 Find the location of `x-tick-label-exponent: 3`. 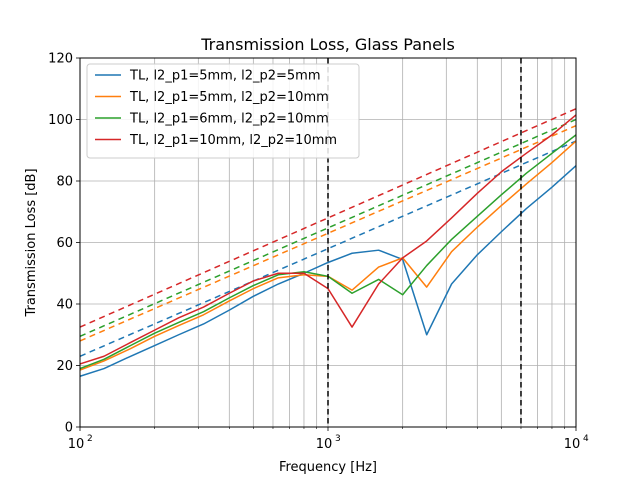

x-tick-label-exponent: 3 is located at coordinates (338, 439).